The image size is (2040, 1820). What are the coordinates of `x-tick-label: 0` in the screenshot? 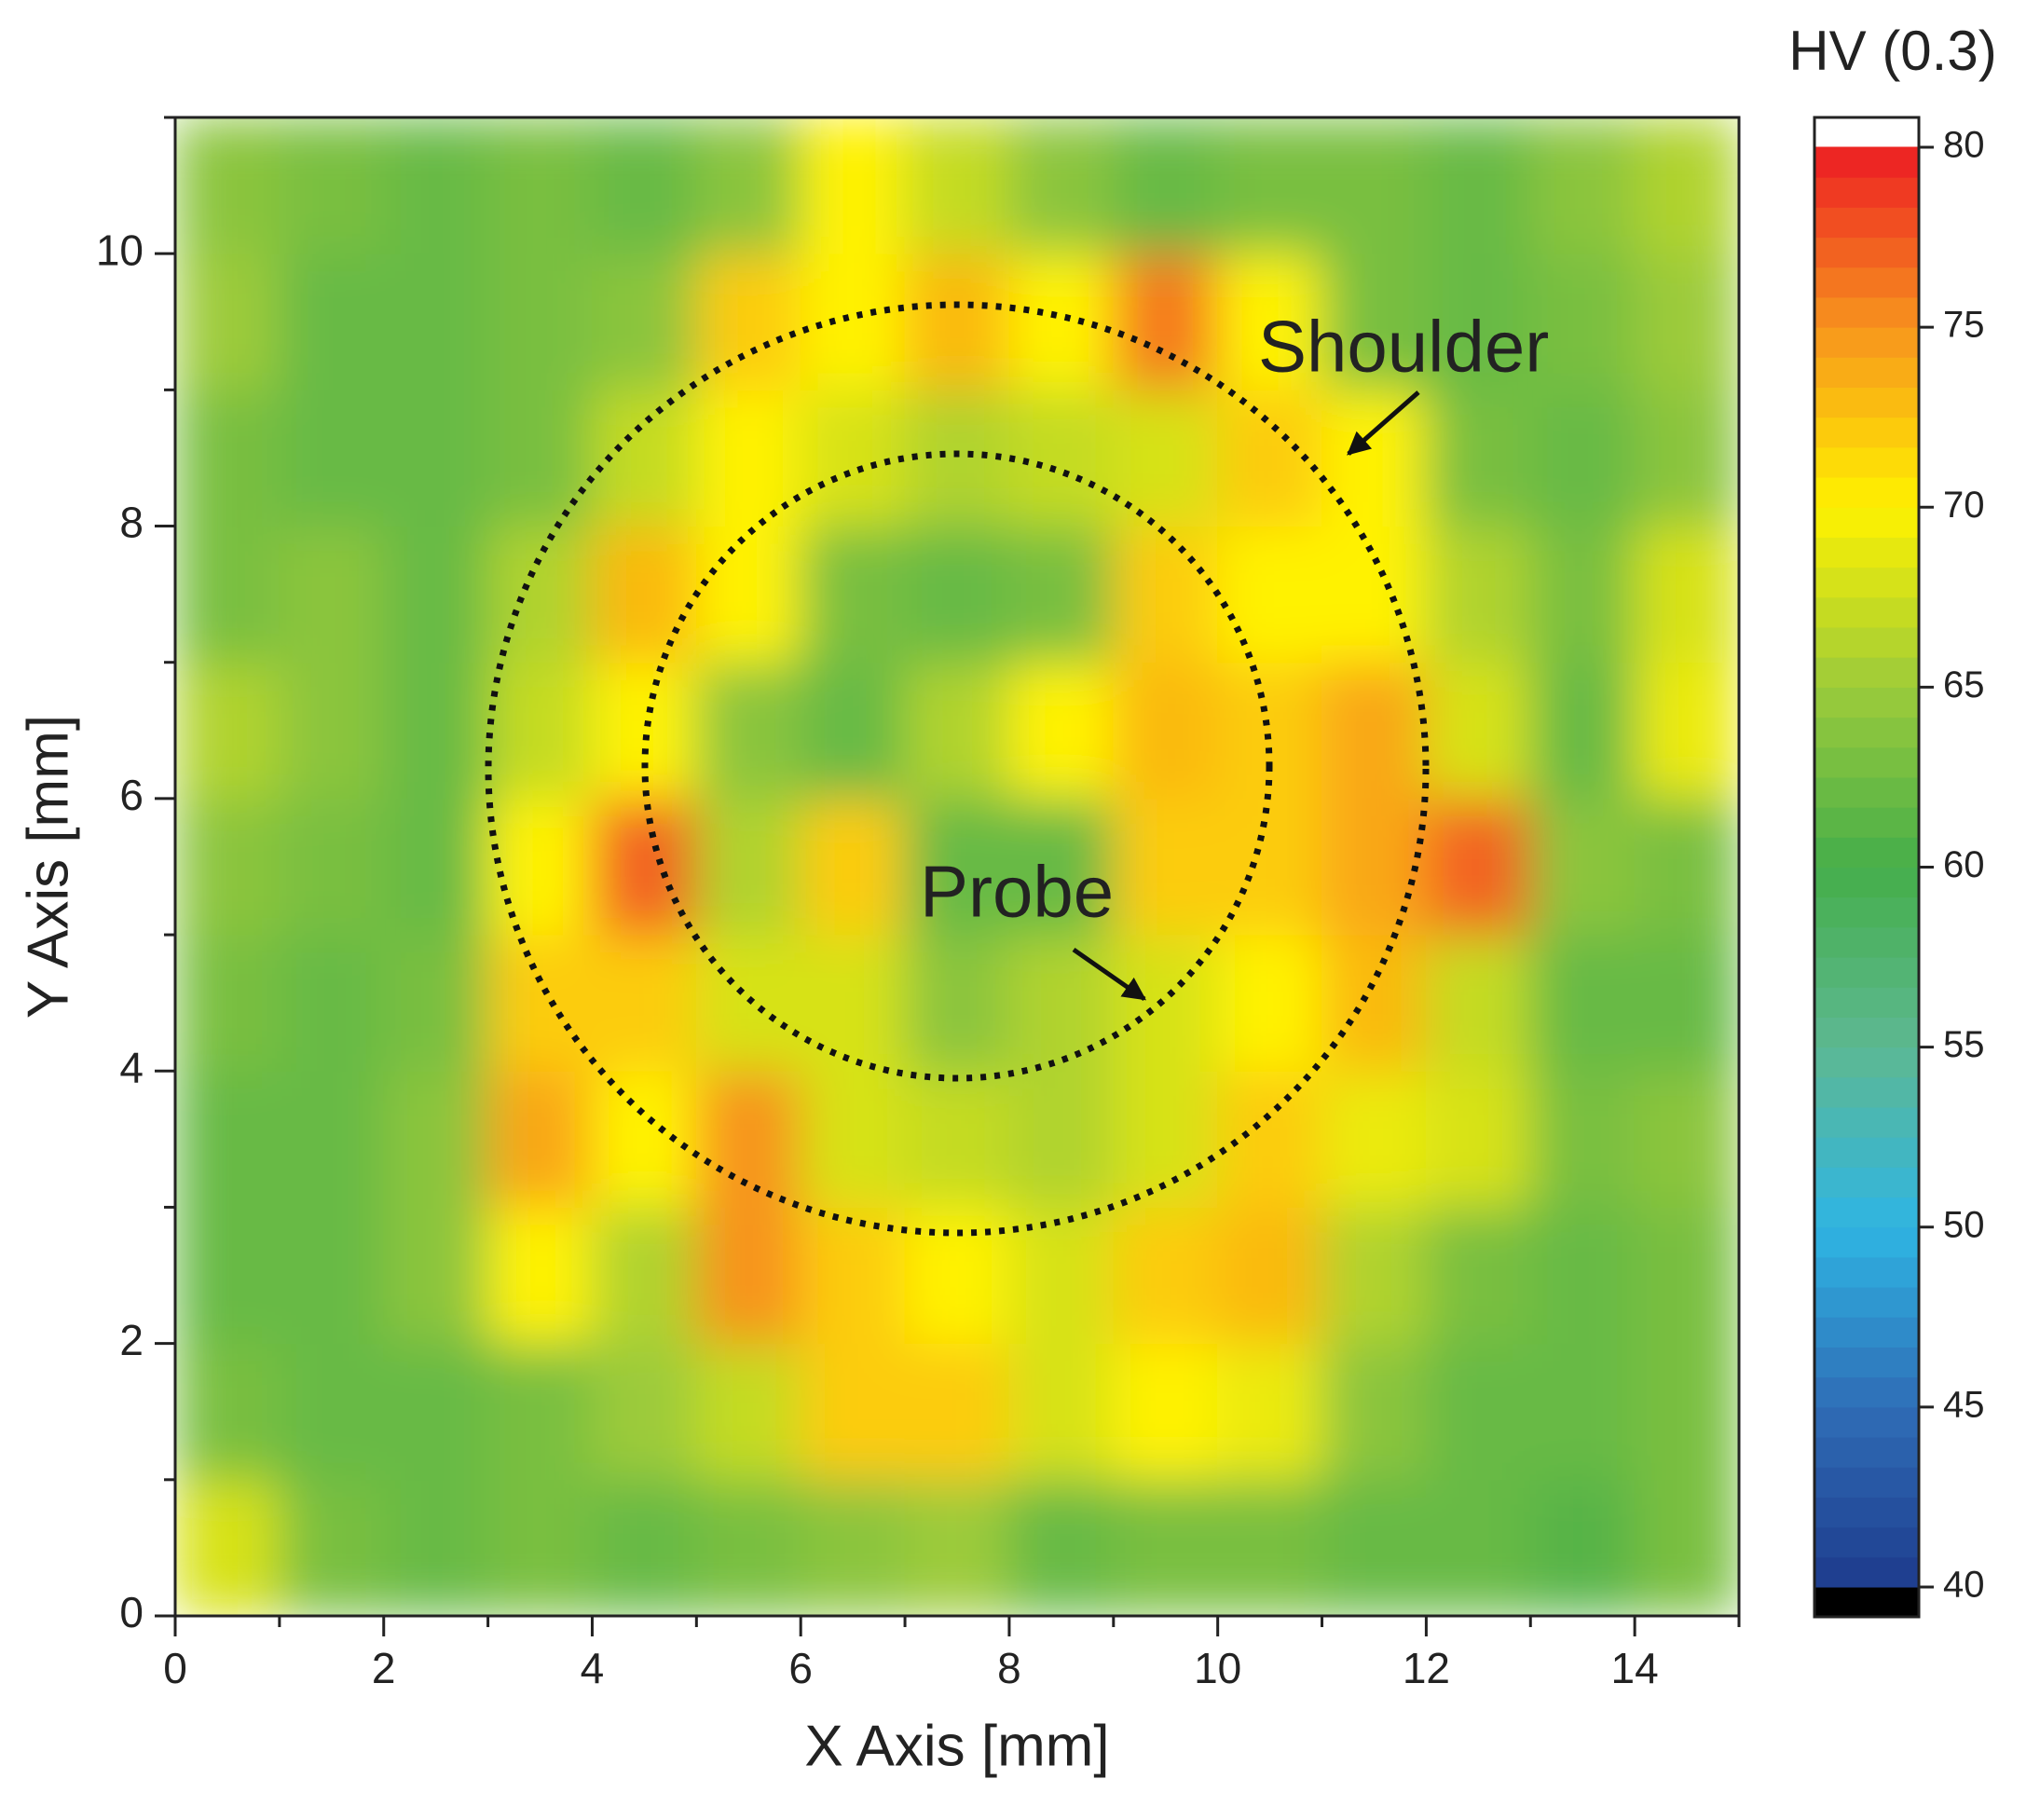 It's located at (175, 1668).